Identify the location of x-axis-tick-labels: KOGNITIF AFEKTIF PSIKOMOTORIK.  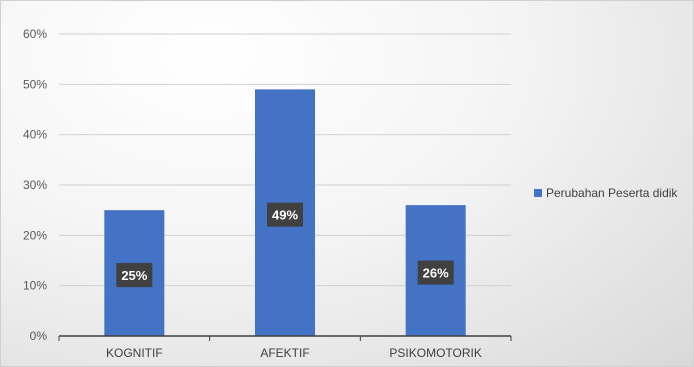
(294, 353).